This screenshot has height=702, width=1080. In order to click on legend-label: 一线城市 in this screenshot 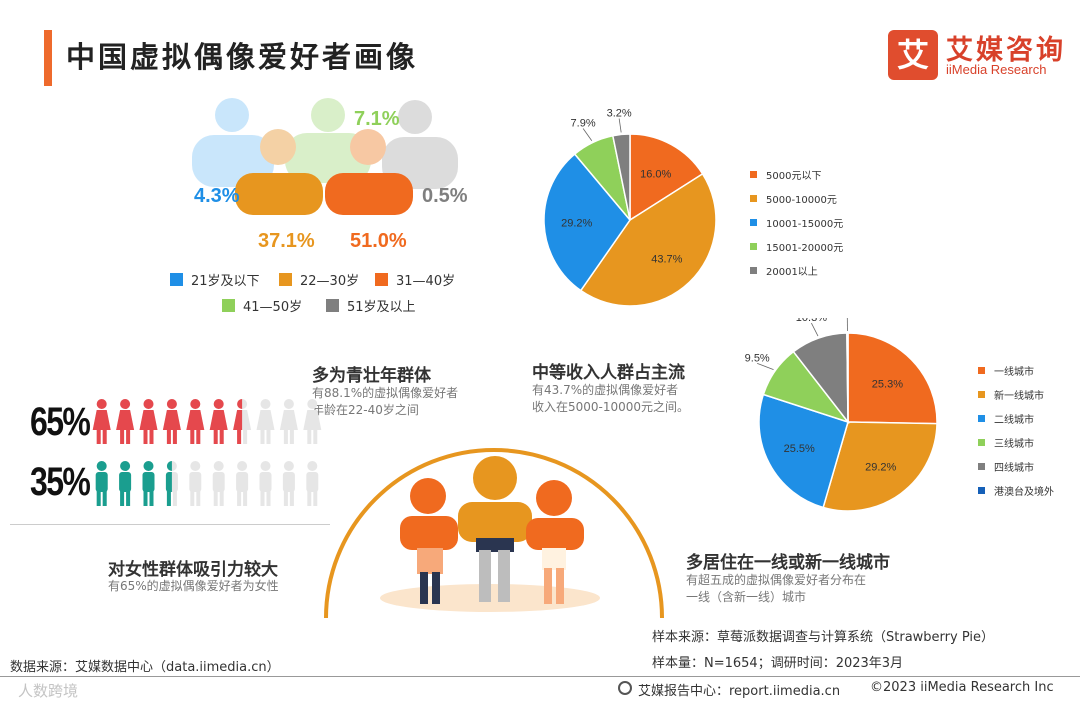, I will do `click(1014, 372)`.